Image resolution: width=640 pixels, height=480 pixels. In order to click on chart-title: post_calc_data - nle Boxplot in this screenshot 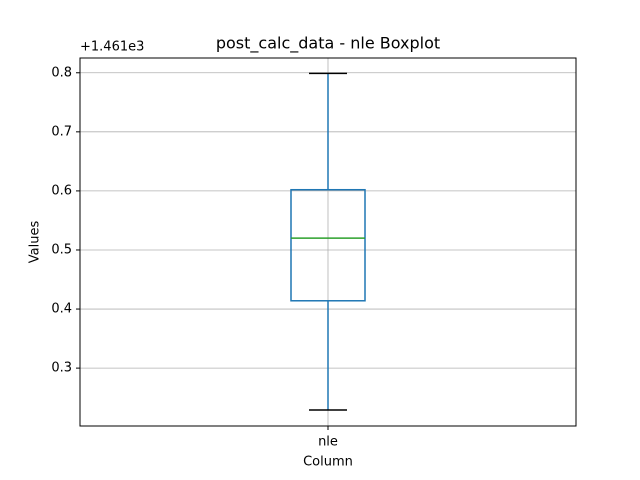, I will do `click(328, 44)`.